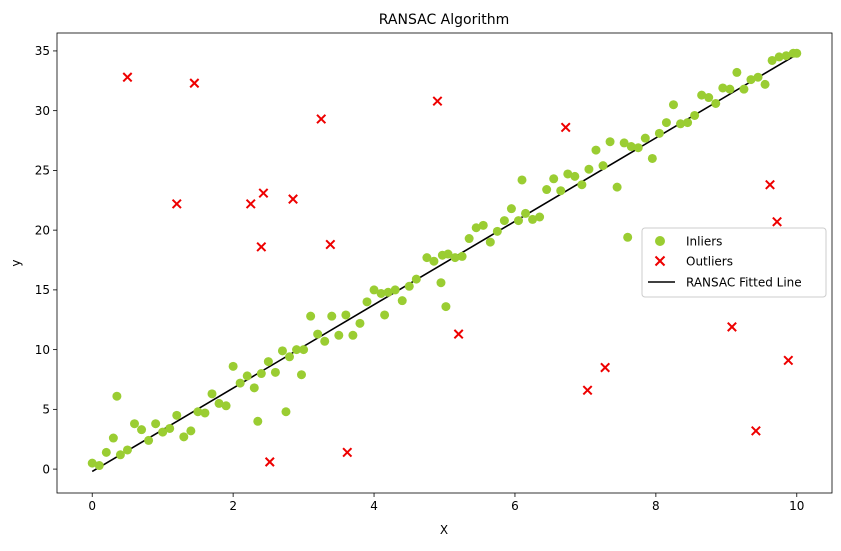  What do you see at coordinates (16, 262) in the screenshot?
I see `y-axis-label: y` at bounding box center [16, 262].